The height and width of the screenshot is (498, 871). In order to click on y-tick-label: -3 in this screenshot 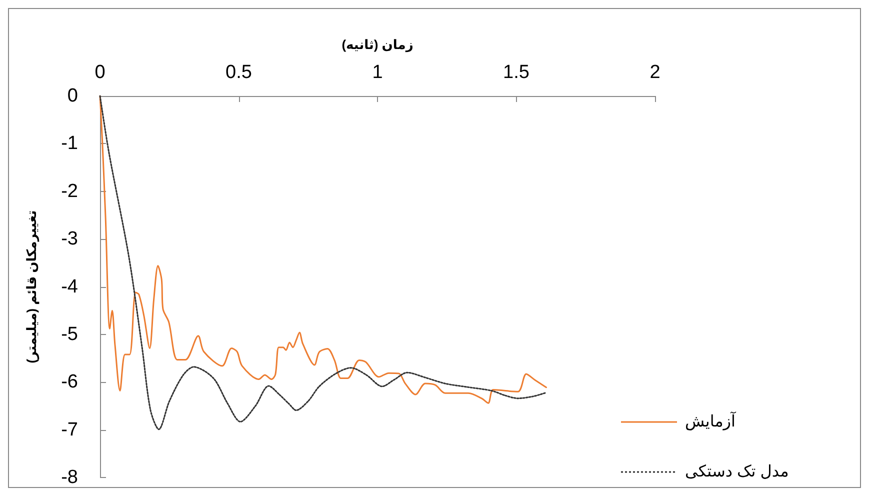, I will do `click(69, 239)`.